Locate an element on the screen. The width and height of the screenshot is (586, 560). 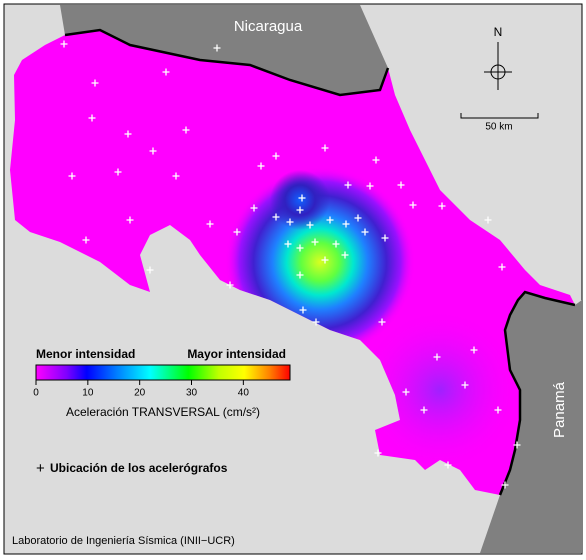
colorbar-low: Menor intensidad is located at coordinates (85, 354).